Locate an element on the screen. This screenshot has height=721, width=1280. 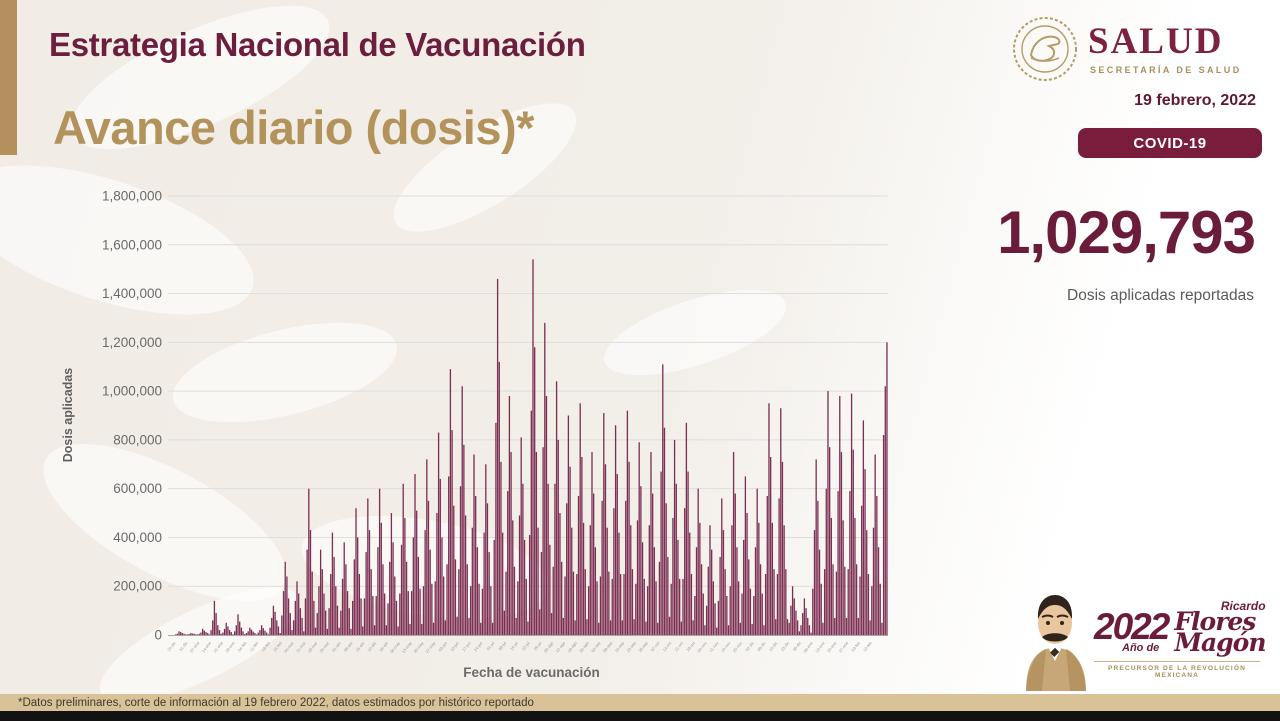
x-tick-label: 04-feb is located at coordinates (242, 646).